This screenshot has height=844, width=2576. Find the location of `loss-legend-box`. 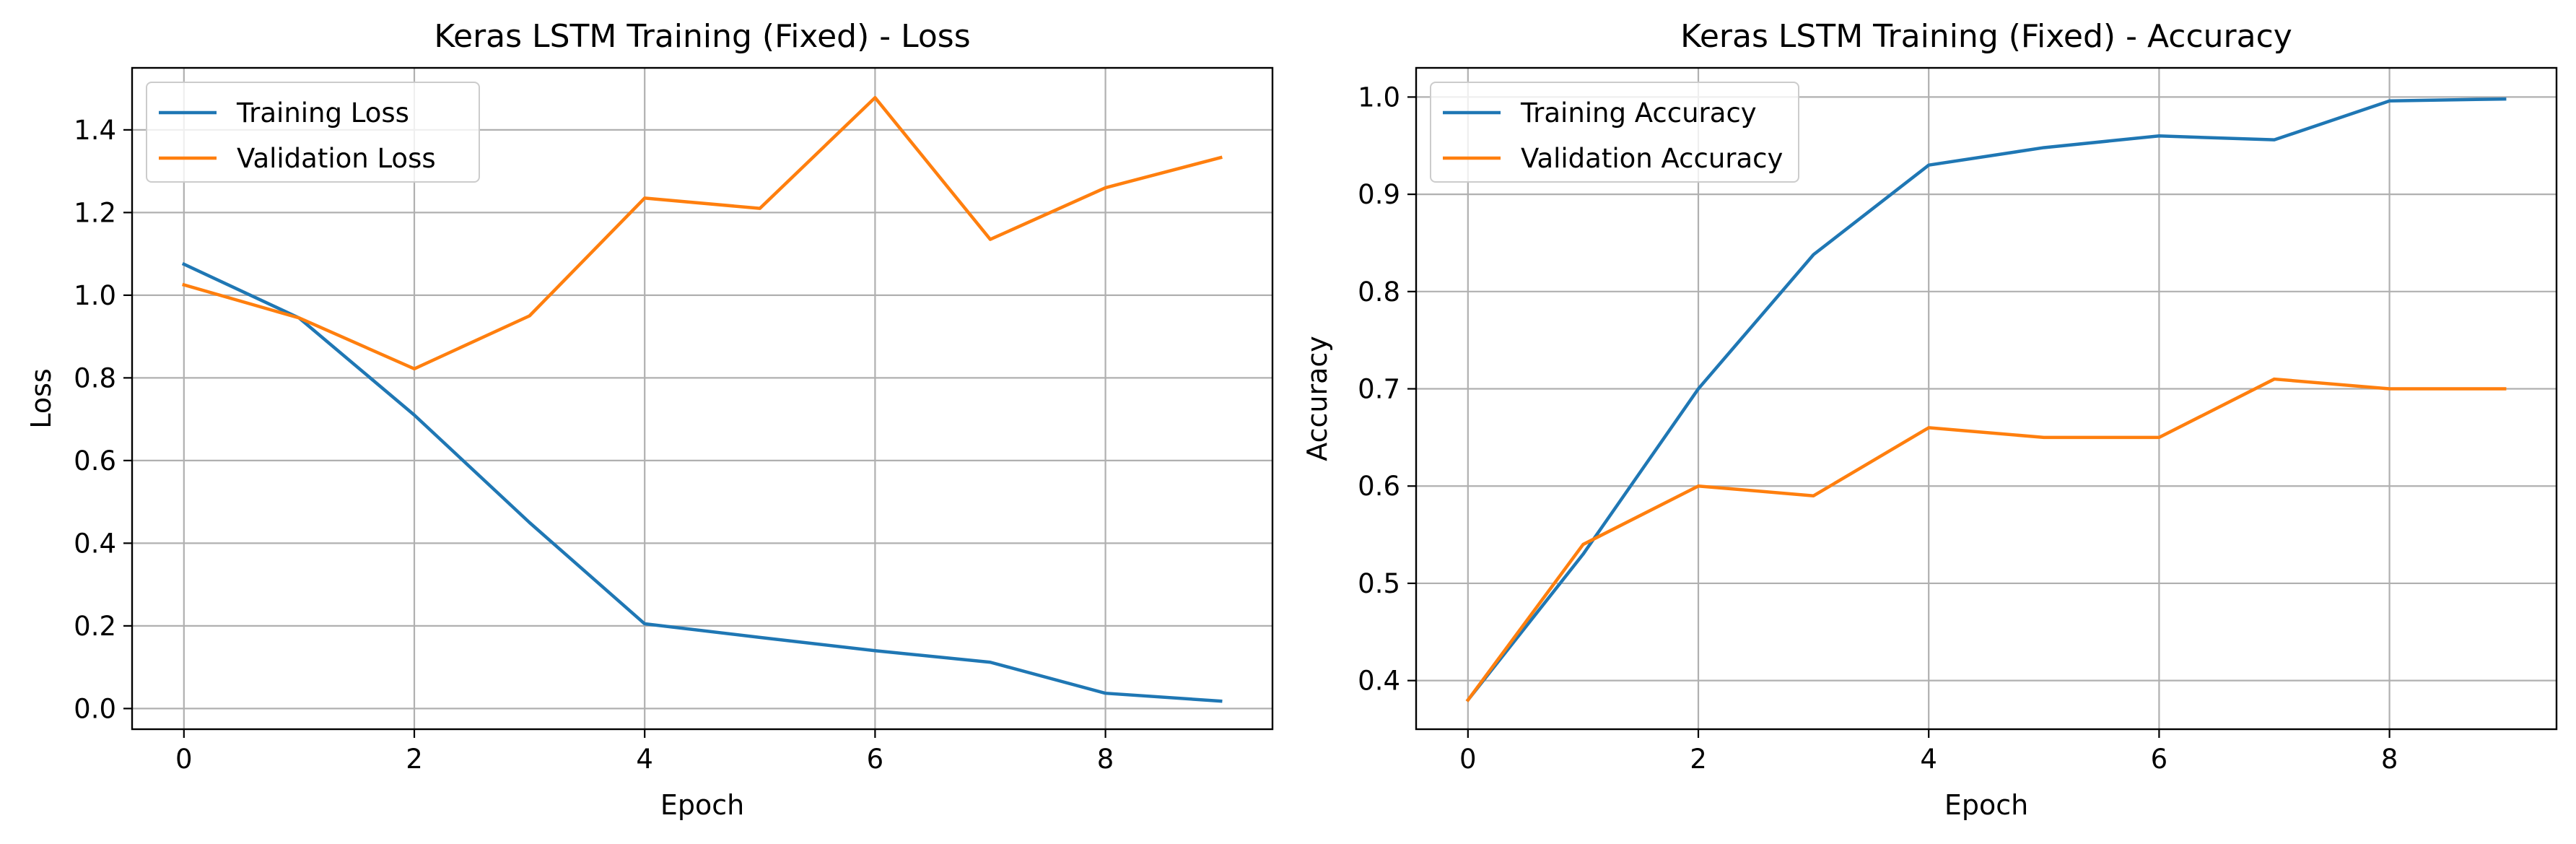

loss-legend-box is located at coordinates (313, 132).